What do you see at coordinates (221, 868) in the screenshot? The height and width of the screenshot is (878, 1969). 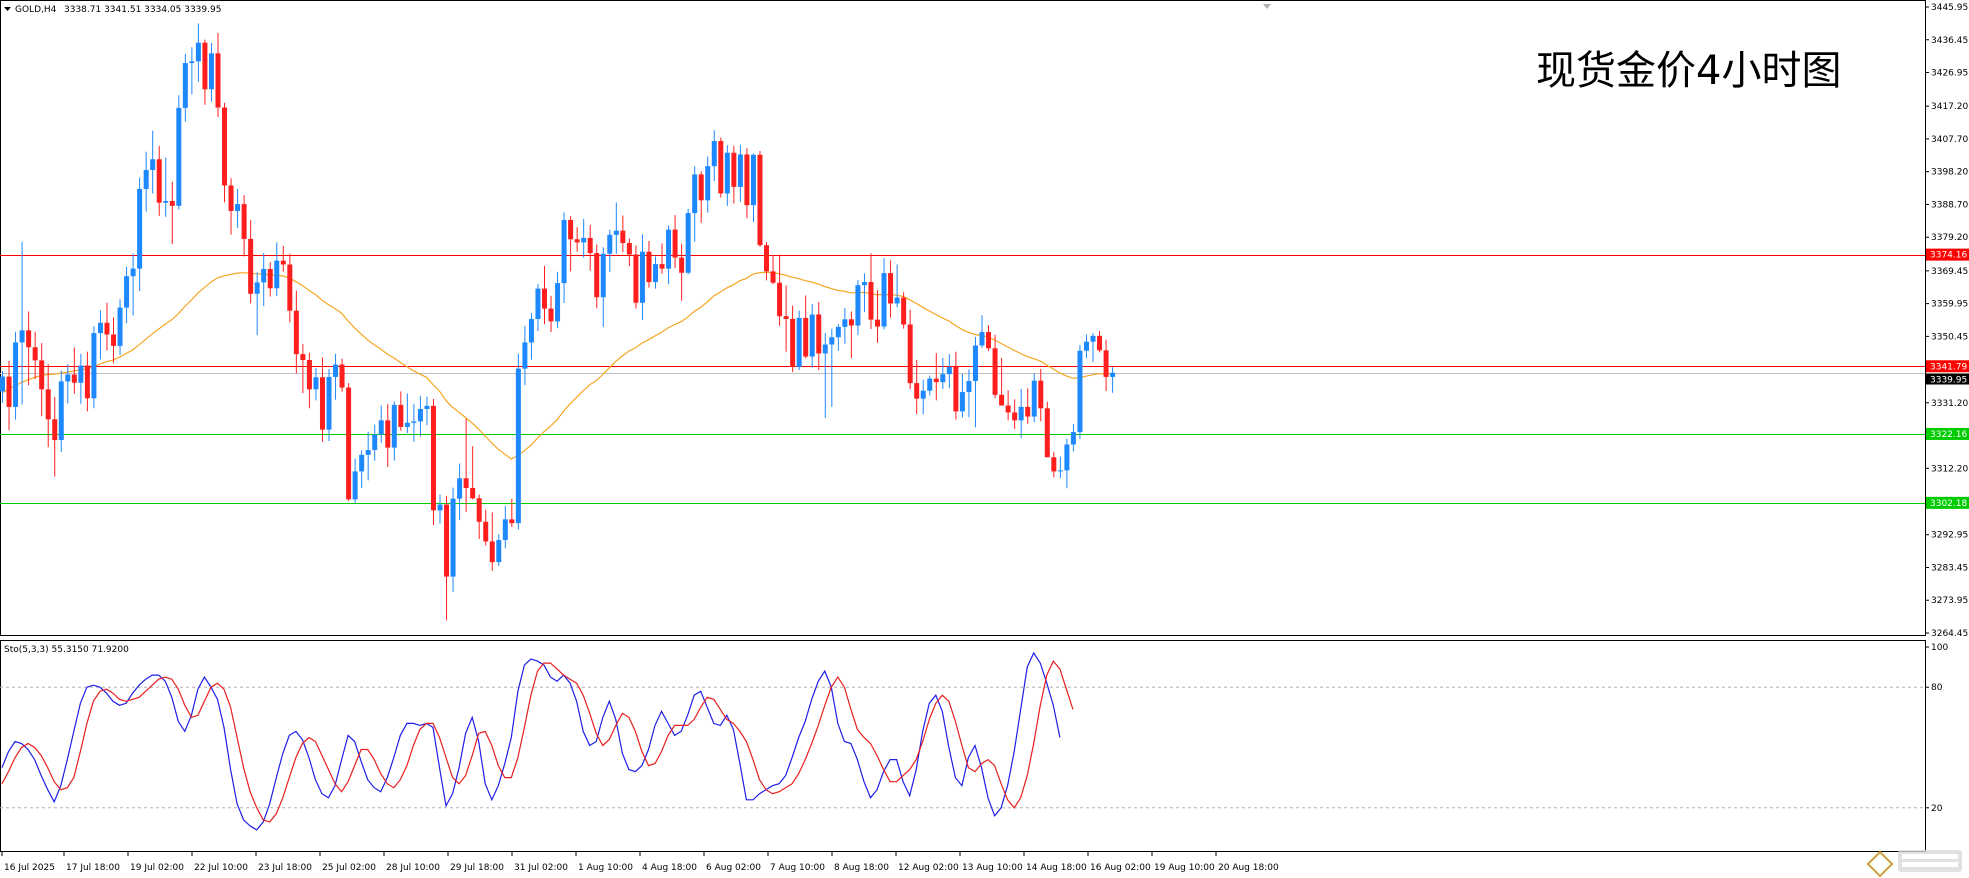 I see `x-tick-label: 22 Jul 10:00` at bounding box center [221, 868].